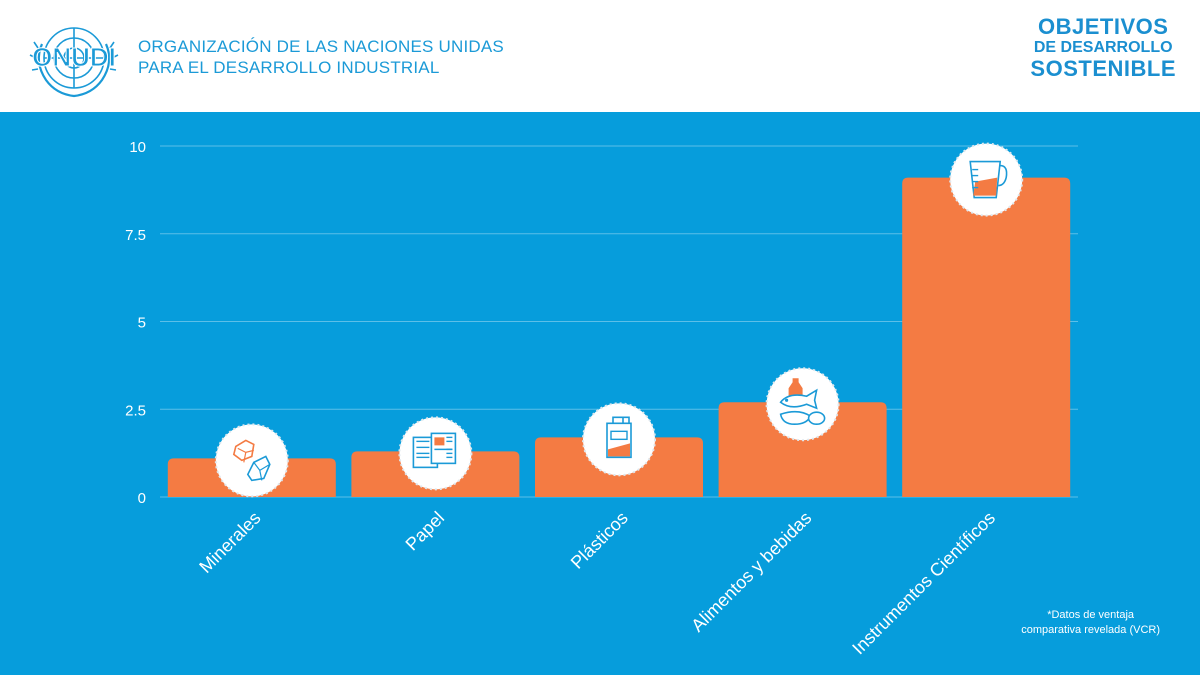  What do you see at coordinates (435, 453) in the screenshot?
I see `paper-icon` at bounding box center [435, 453].